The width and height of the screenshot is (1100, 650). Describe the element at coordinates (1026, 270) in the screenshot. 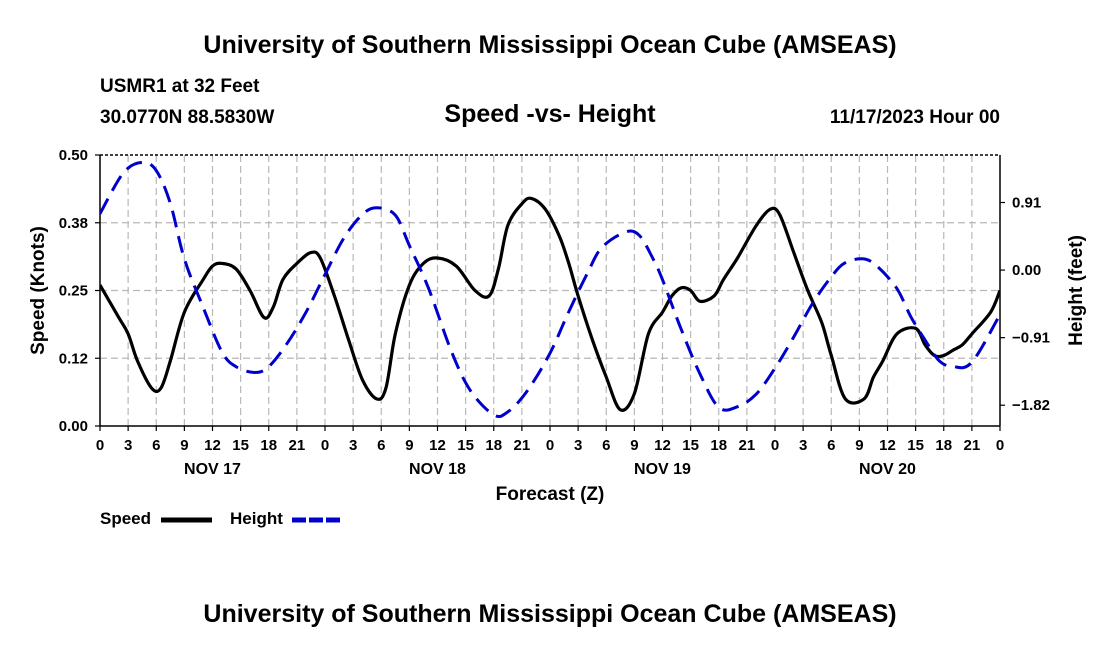

I see `right-tick-label: 0.00` at that location.